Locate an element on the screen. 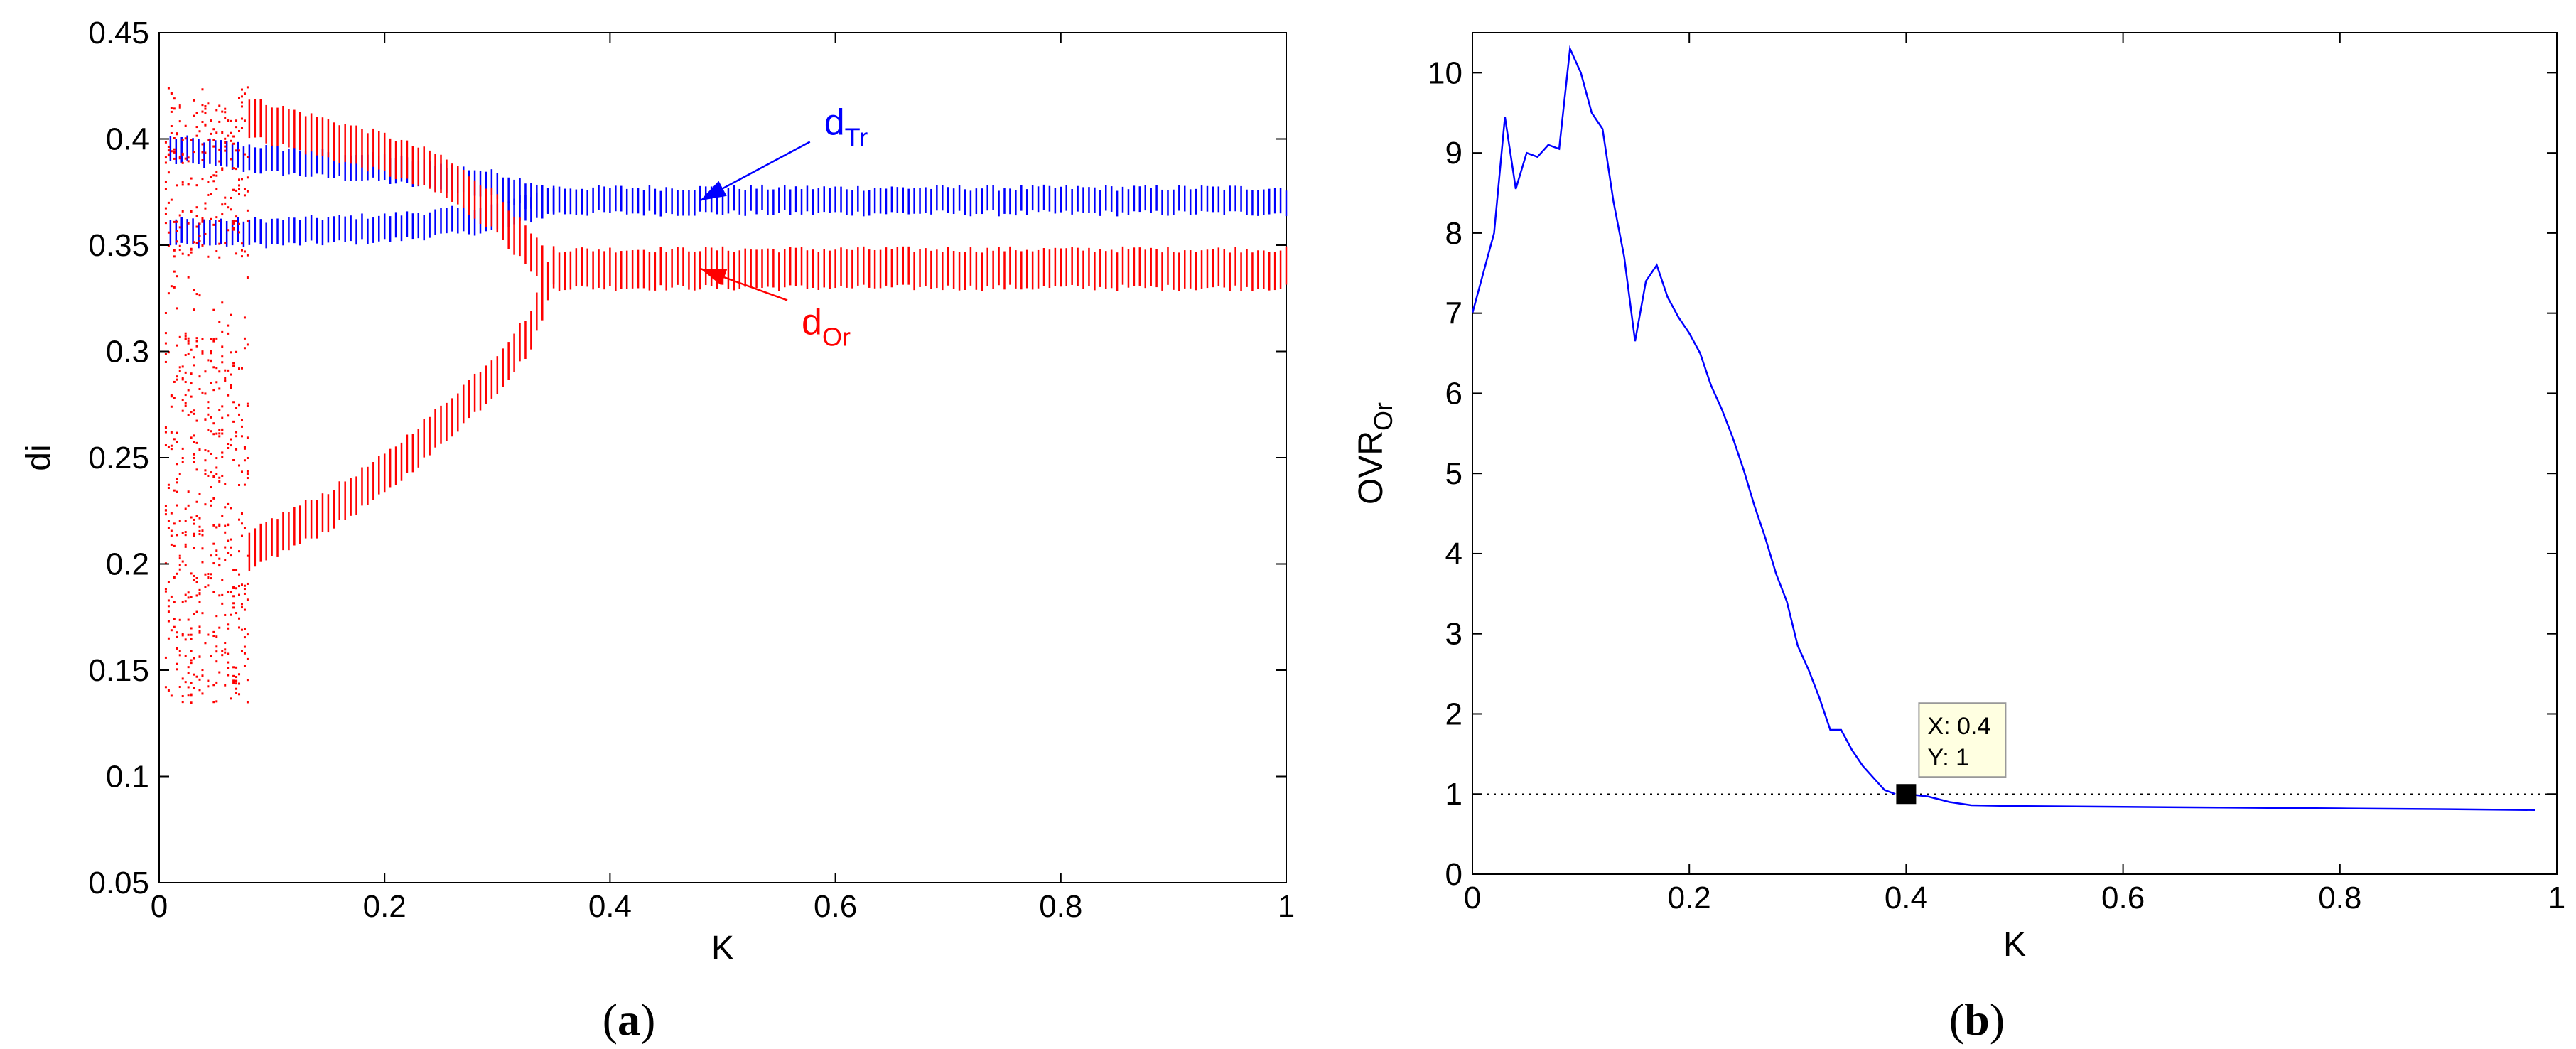 This screenshot has height=1049, width=2576. panel-label-b: (b) is located at coordinates (1977, 1019).